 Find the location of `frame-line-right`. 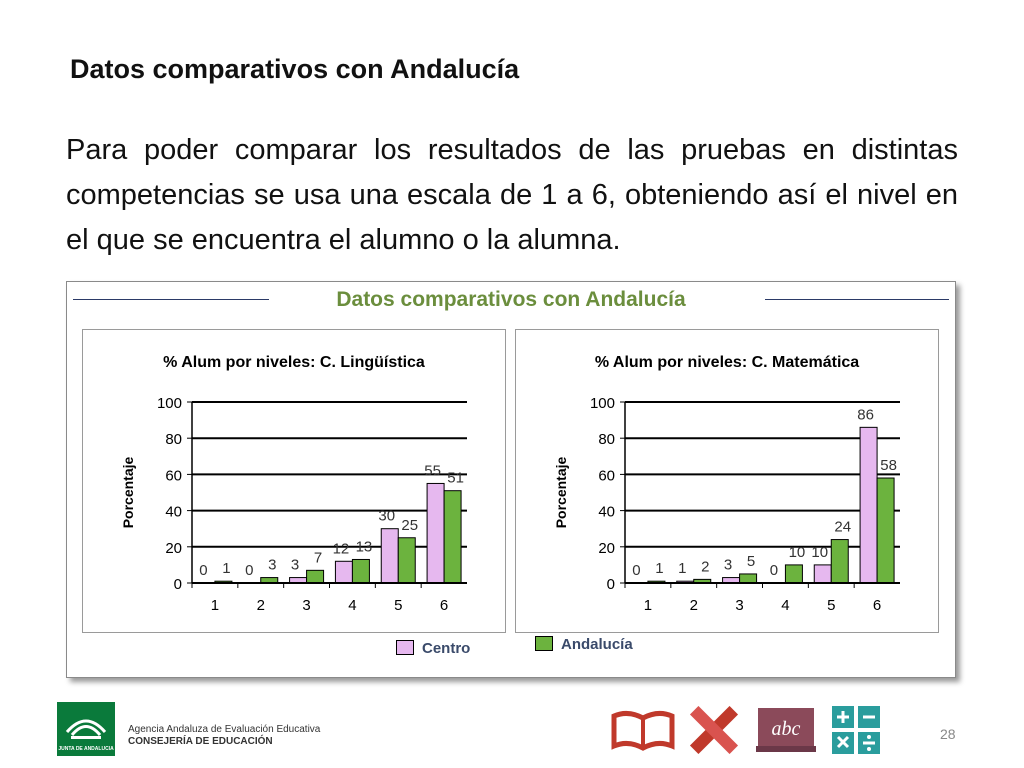

frame-line-right is located at coordinates (857, 299).